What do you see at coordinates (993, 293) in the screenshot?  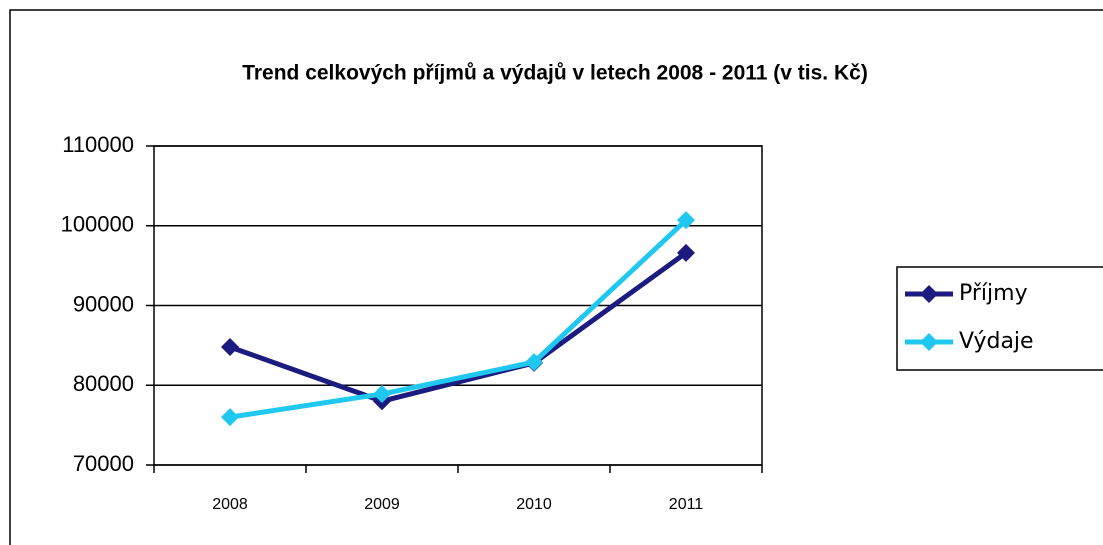 I see `legend-label: Příjmy` at bounding box center [993, 293].